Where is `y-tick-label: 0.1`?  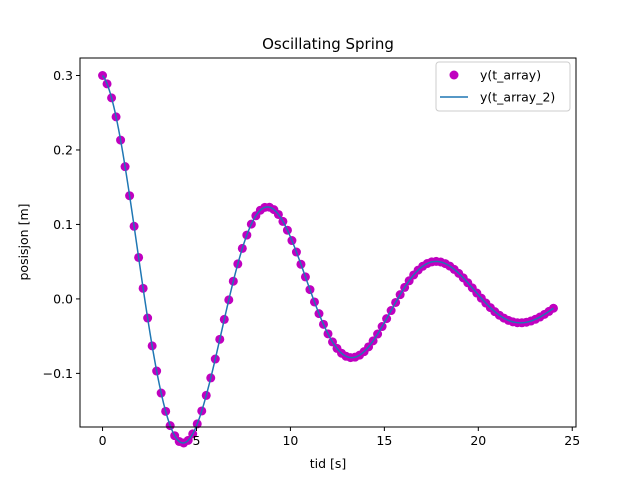 y-tick-label: 0.1 is located at coordinates (63, 224).